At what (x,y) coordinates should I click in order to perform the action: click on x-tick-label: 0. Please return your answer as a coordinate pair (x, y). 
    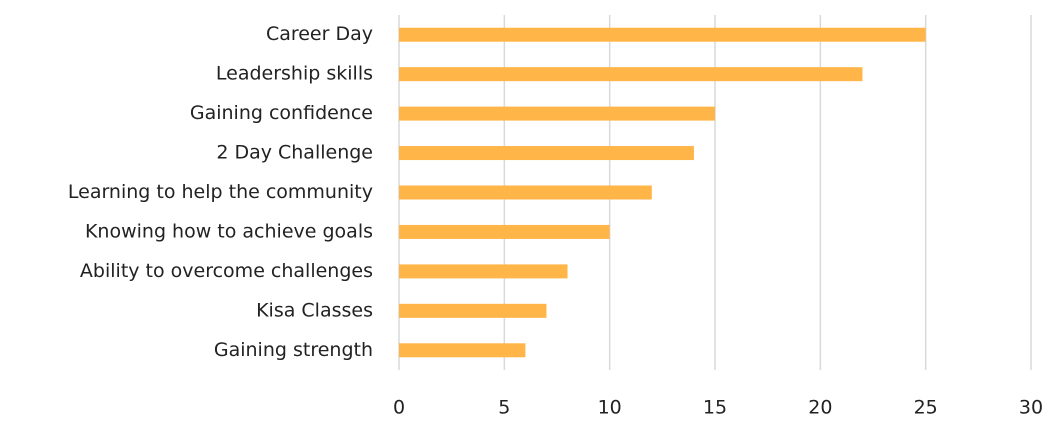
    Looking at the image, I should click on (399, 408).